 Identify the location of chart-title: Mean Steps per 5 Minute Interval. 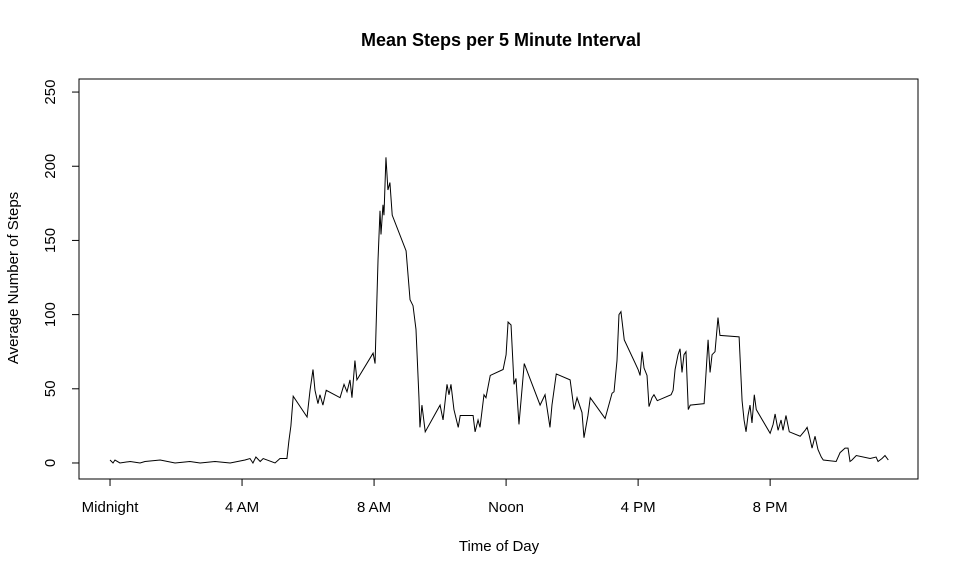
(501, 40).